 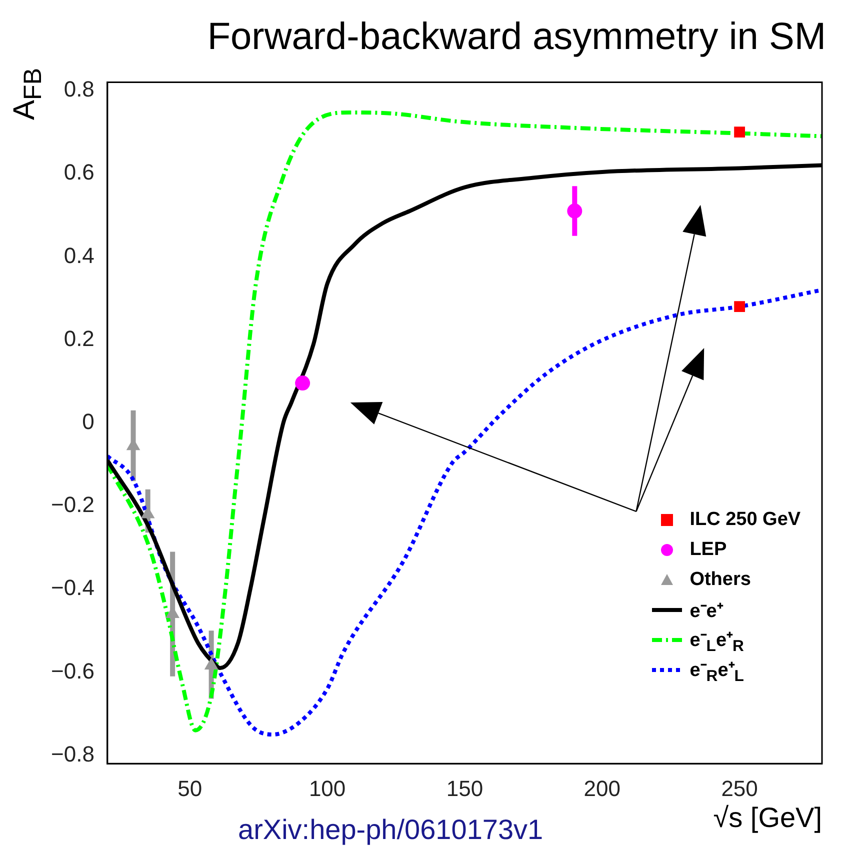 I want to click on x-tick-label: 150, so click(x=465, y=788).